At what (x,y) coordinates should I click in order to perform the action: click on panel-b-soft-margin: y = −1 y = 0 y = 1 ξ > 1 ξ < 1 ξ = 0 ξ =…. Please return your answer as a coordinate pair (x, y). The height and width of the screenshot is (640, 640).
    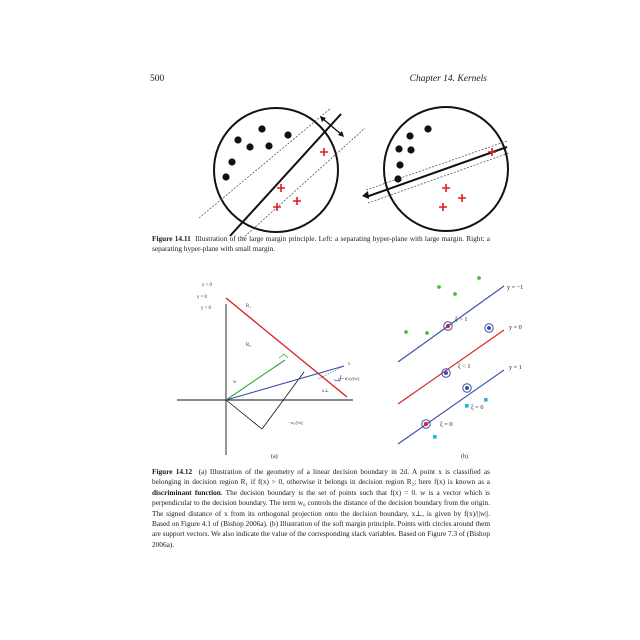
    Looking at the image, I should click on (460, 368).